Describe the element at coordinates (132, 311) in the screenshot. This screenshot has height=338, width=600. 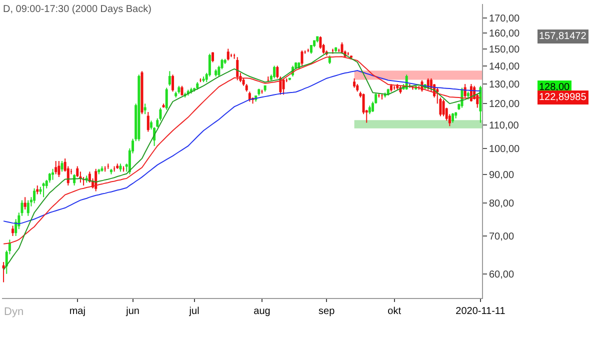
I see `x-tick-label: jun` at that location.